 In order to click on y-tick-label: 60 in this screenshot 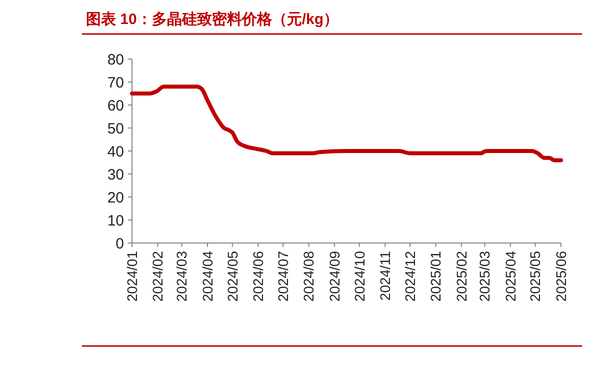, I will do `click(115, 105)`.